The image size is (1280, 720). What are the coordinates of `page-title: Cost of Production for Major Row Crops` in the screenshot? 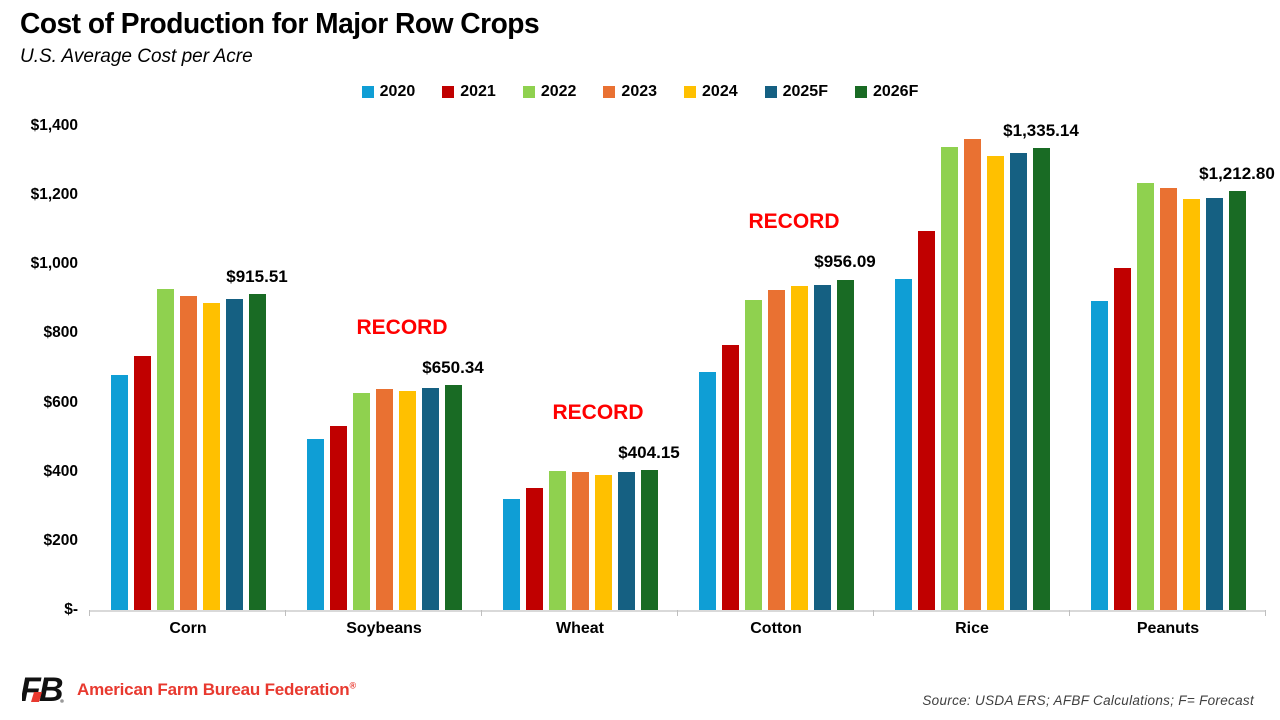 It's located at (280, 24).